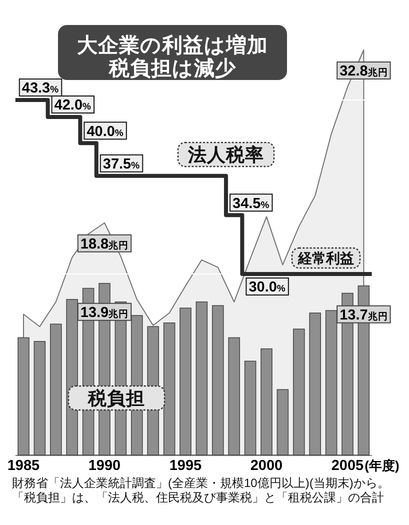  I want to click on x-tick-label: 2000, so click(266, 466).